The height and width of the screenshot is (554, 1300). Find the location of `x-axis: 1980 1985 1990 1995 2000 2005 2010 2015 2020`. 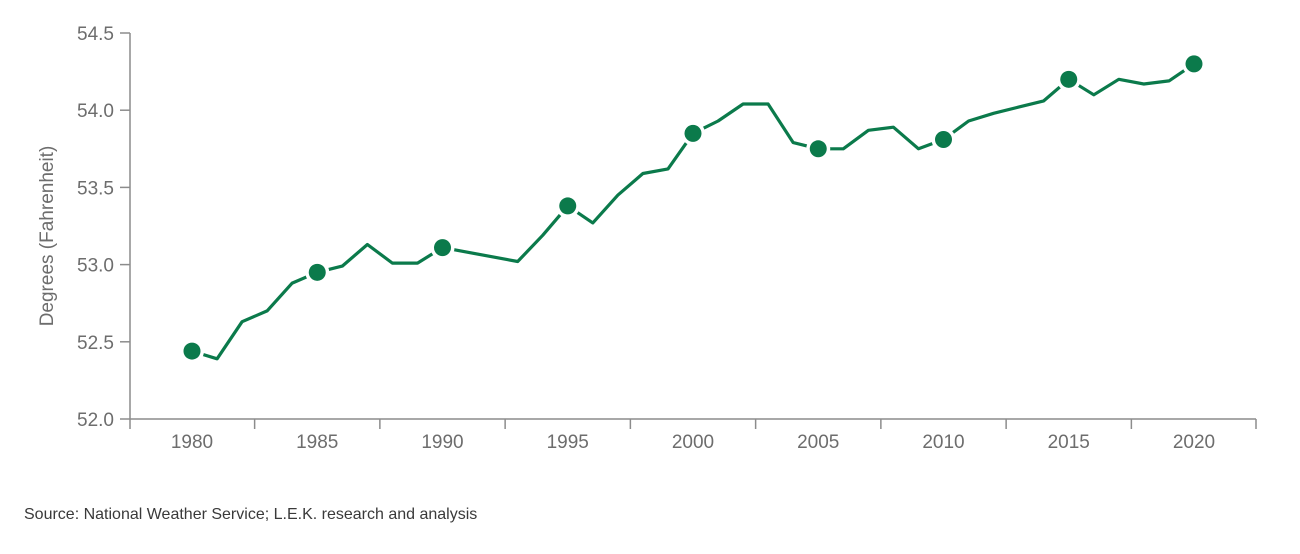

x-axis: 1980 1985 1990 1995 2000 2005 2010 2015 2020 is located at coordinates (693, 435).